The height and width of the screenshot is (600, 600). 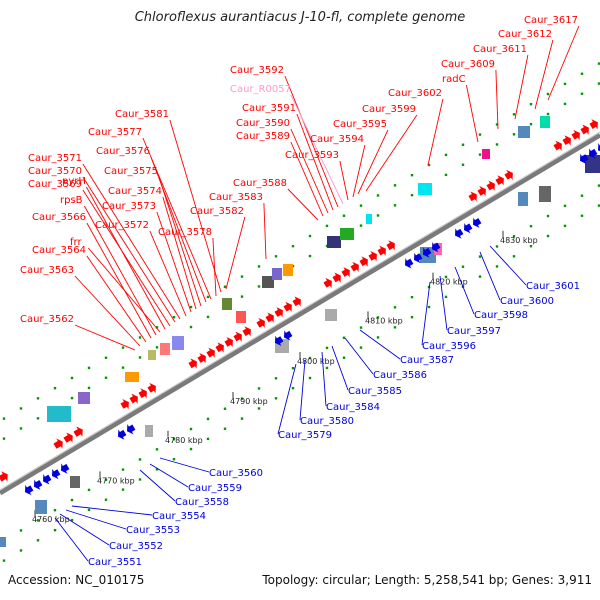 I want to click on forward-gene-label: Caur_3590, so click(x=263, y=123).